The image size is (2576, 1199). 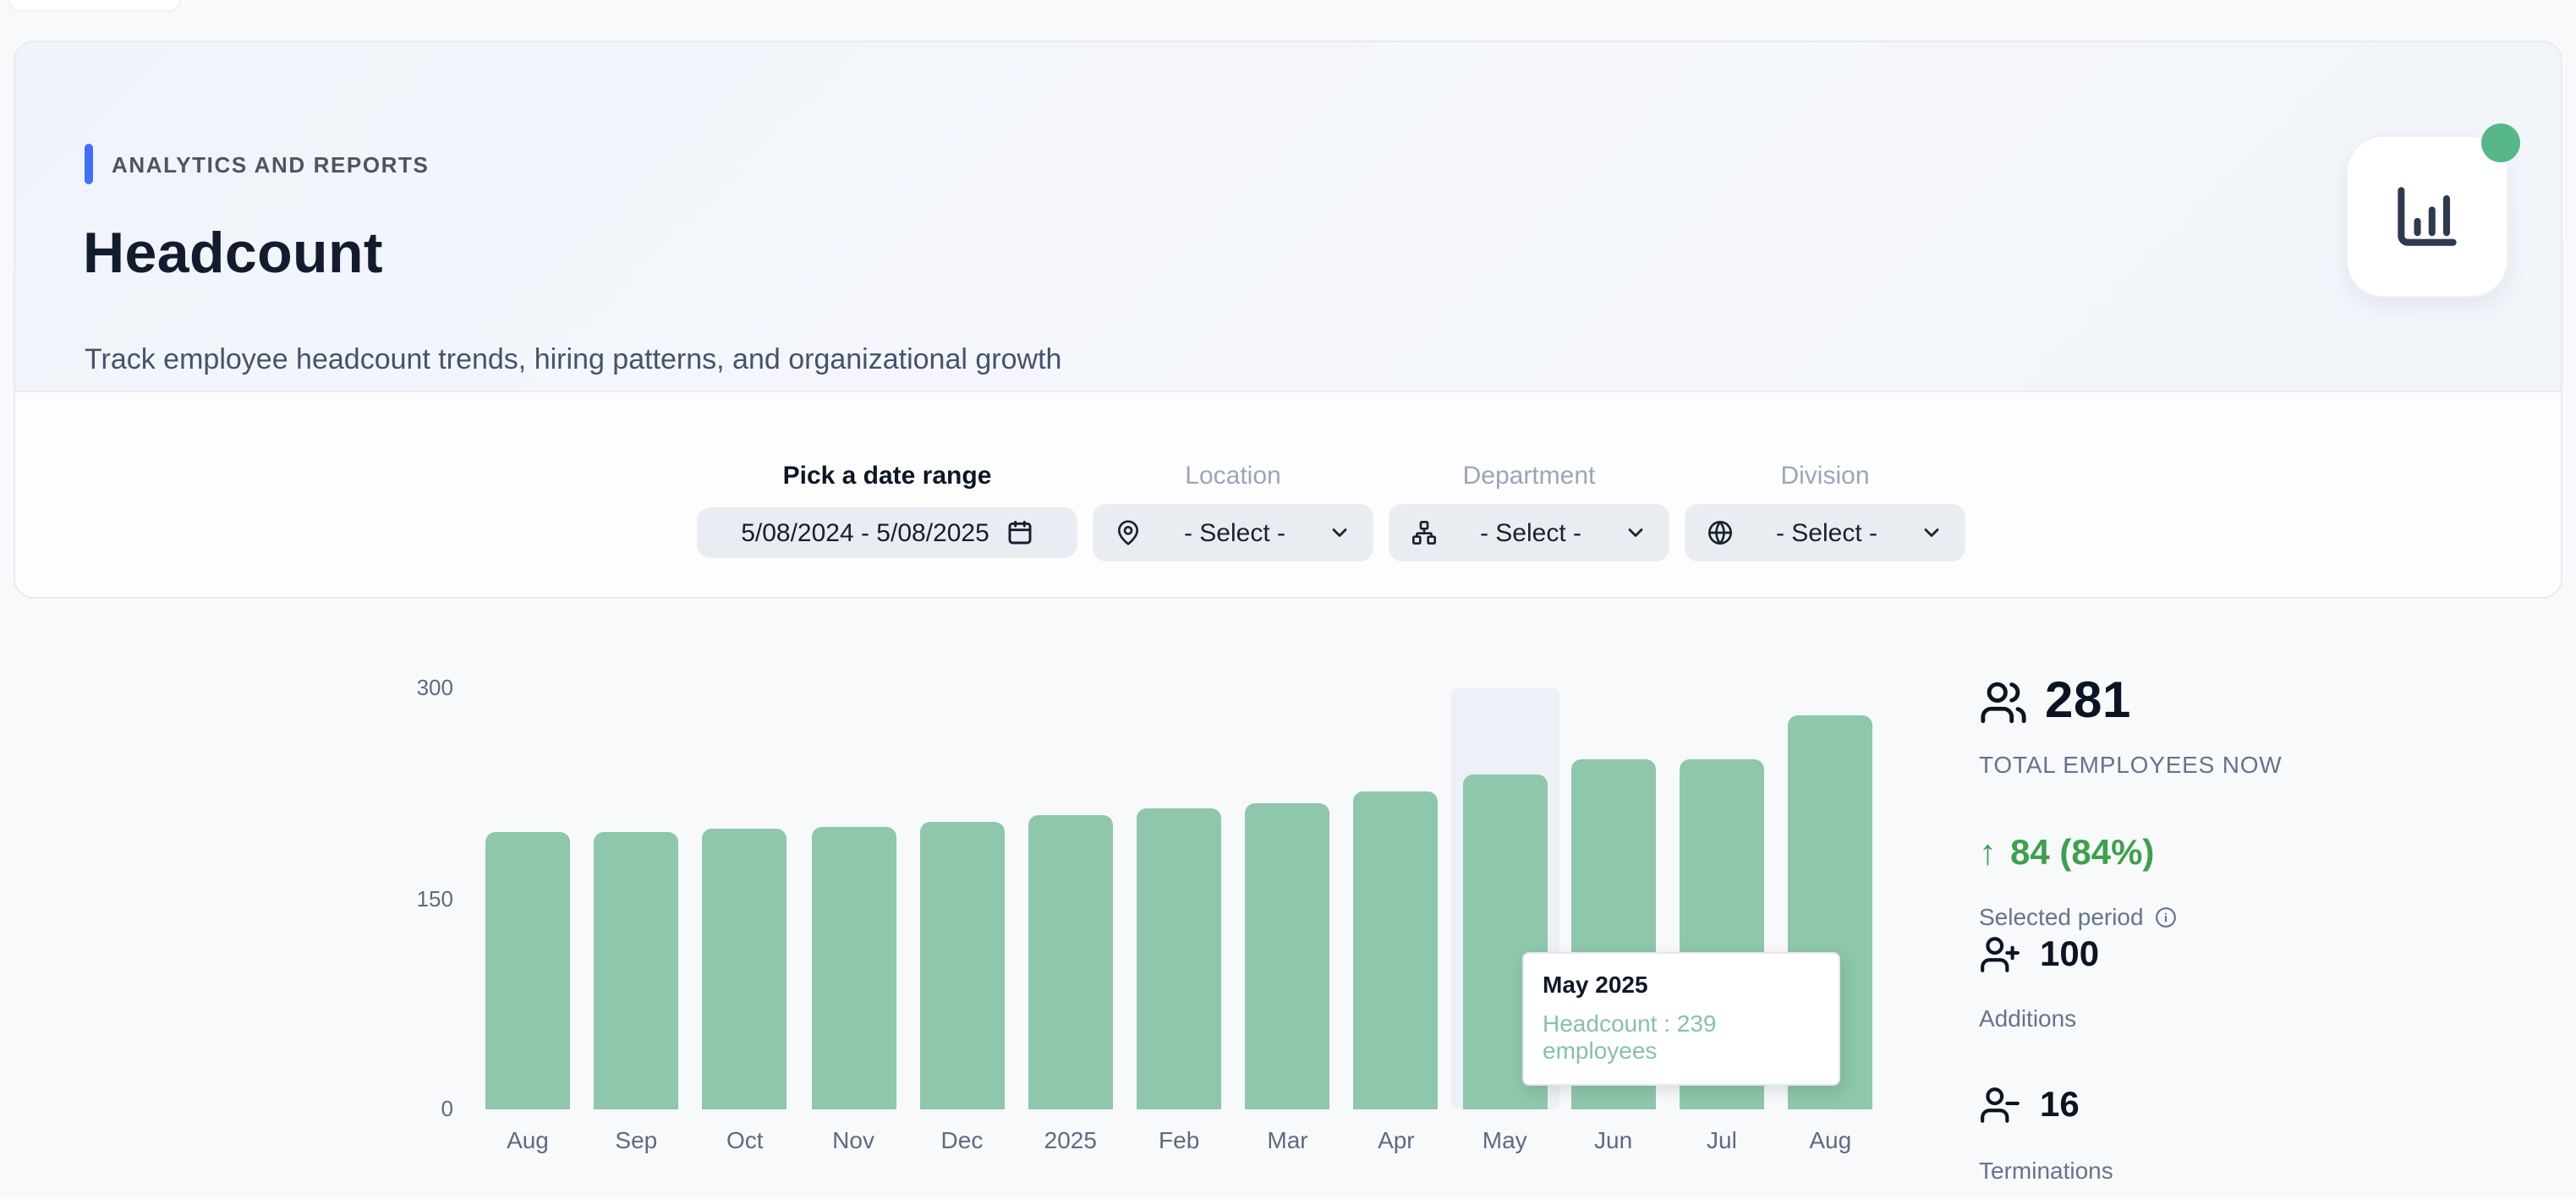 I want to click on department-select: - Select -, so click(x=1529, y=533).